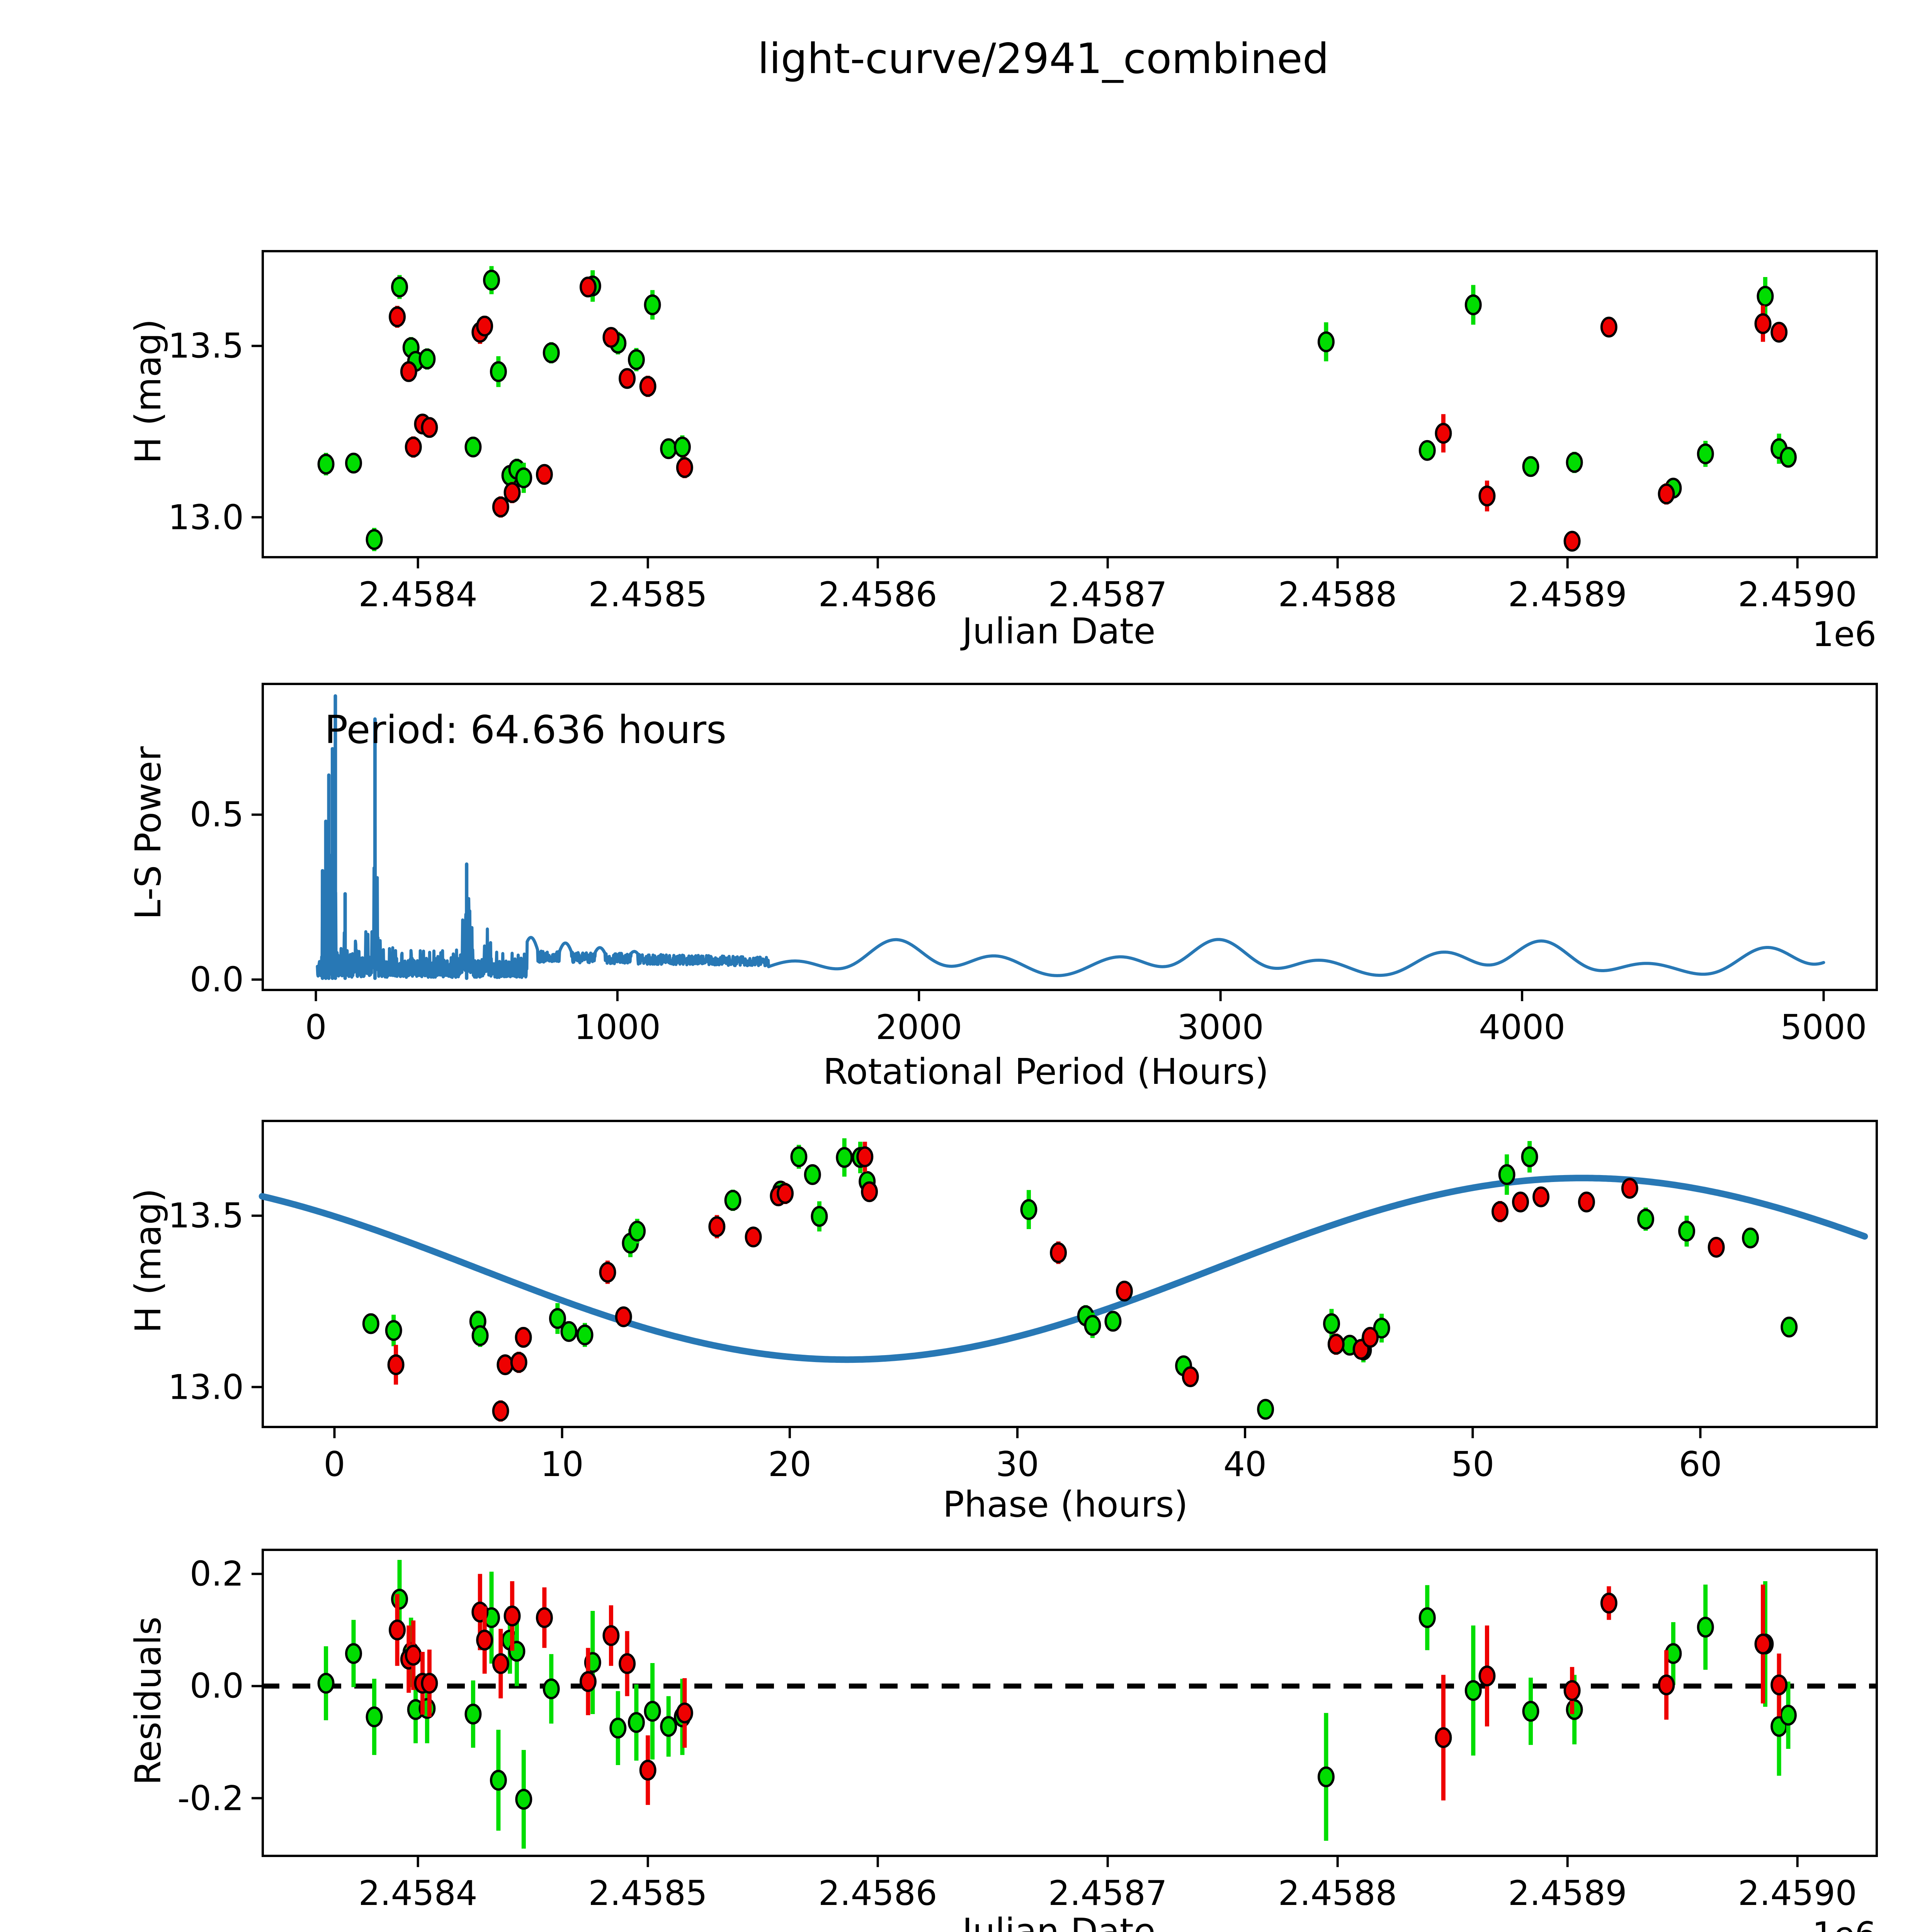 The height and width of the screenshot is (1932, 1932). I want to click on ytick-label: -0.2, so click(211, 1798).